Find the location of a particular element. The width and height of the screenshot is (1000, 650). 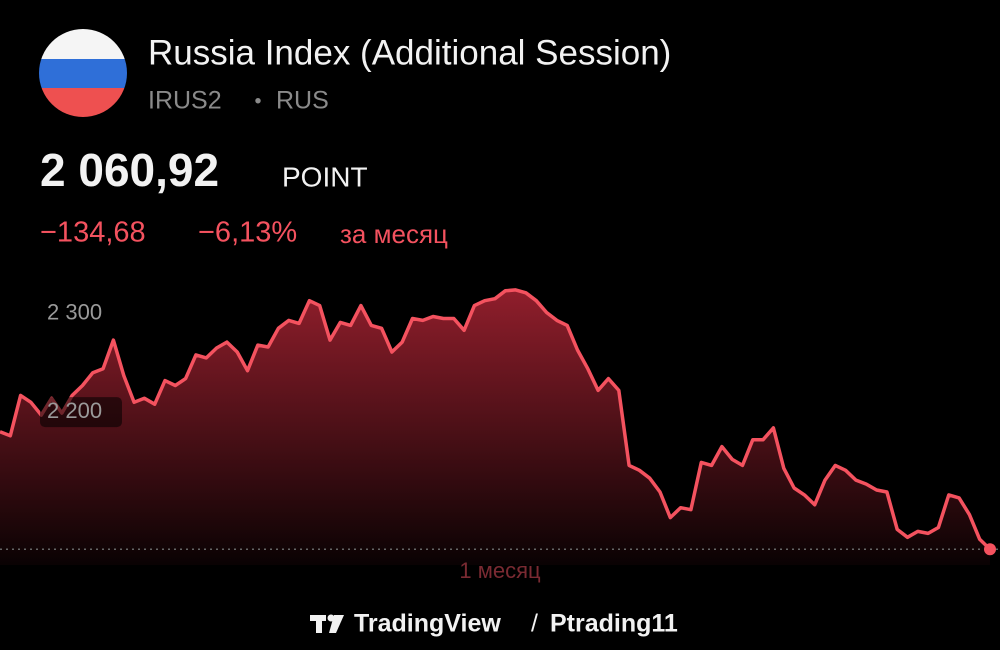

y-tick-label: 2 200 is located at coordinates (74, 410).